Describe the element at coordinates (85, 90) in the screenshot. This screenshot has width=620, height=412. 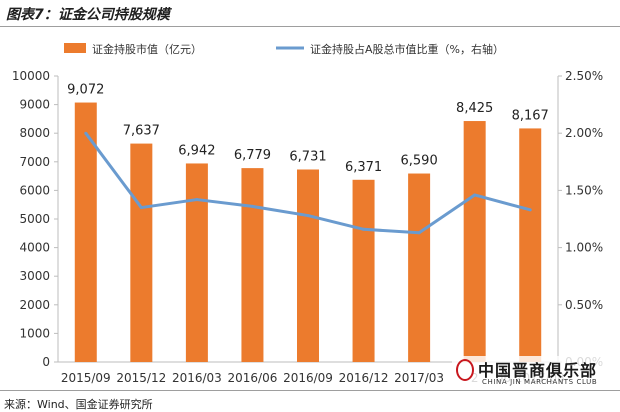
I see `bar-value-label: 9,072` at that location.